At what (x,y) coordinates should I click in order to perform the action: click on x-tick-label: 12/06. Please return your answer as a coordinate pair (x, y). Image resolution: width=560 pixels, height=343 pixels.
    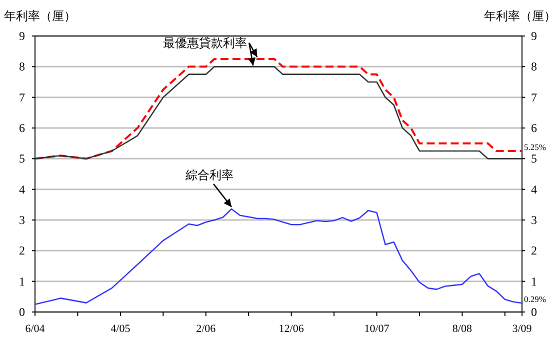
    Looking at the image, I should click on (291, 329).